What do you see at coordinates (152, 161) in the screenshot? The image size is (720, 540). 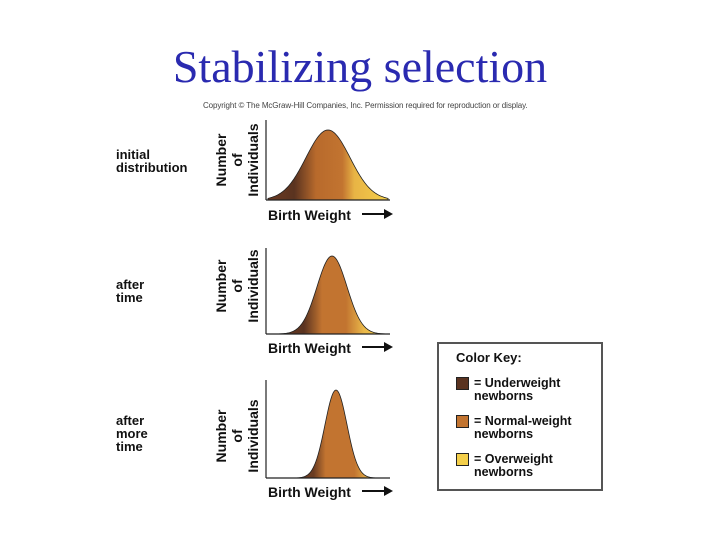 I see `panel-1-label: initial distribution` at bounding box center [152, 161].